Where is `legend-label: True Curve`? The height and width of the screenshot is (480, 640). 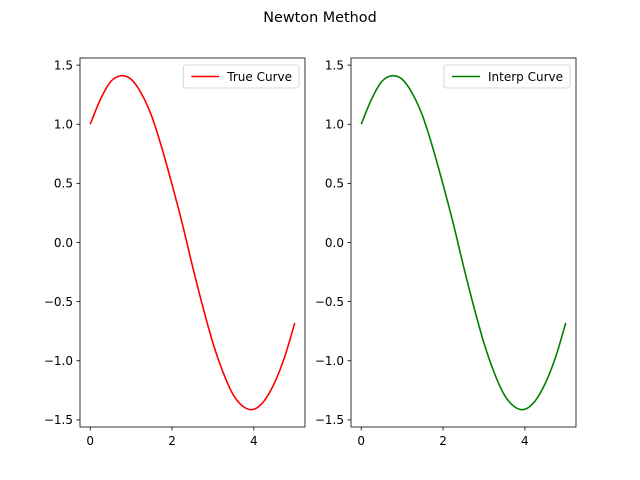 legend-label: True Curve is located at coordinates (259, 77).